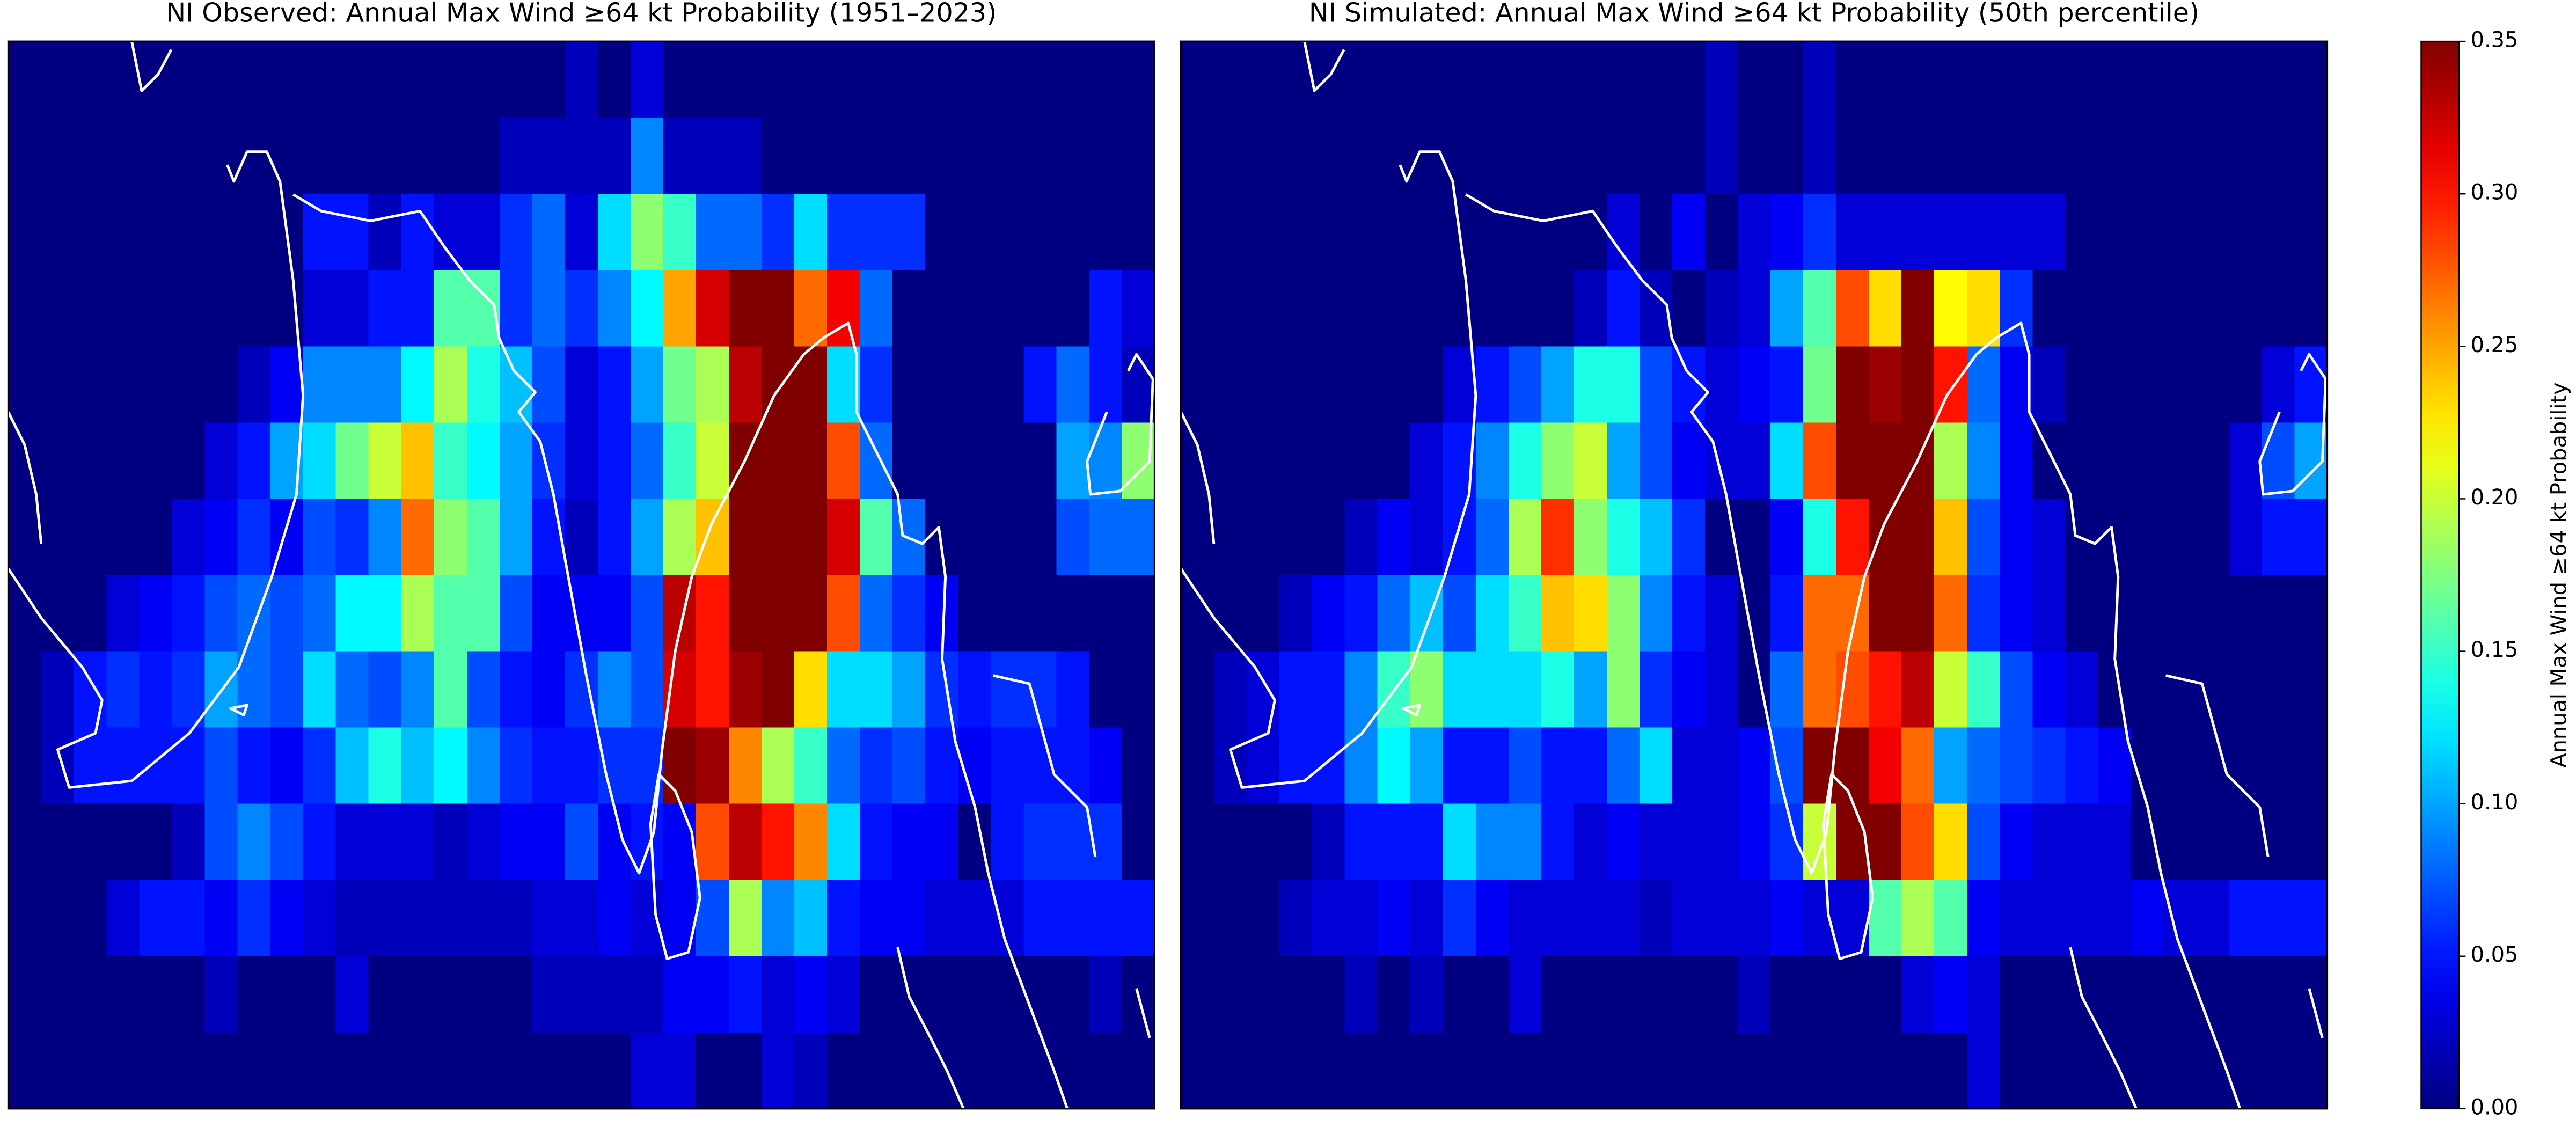  Describe the element at coordinates (2495, 954) in the screenshot. I see `colorbar-tick-label: 0.05` at that location.